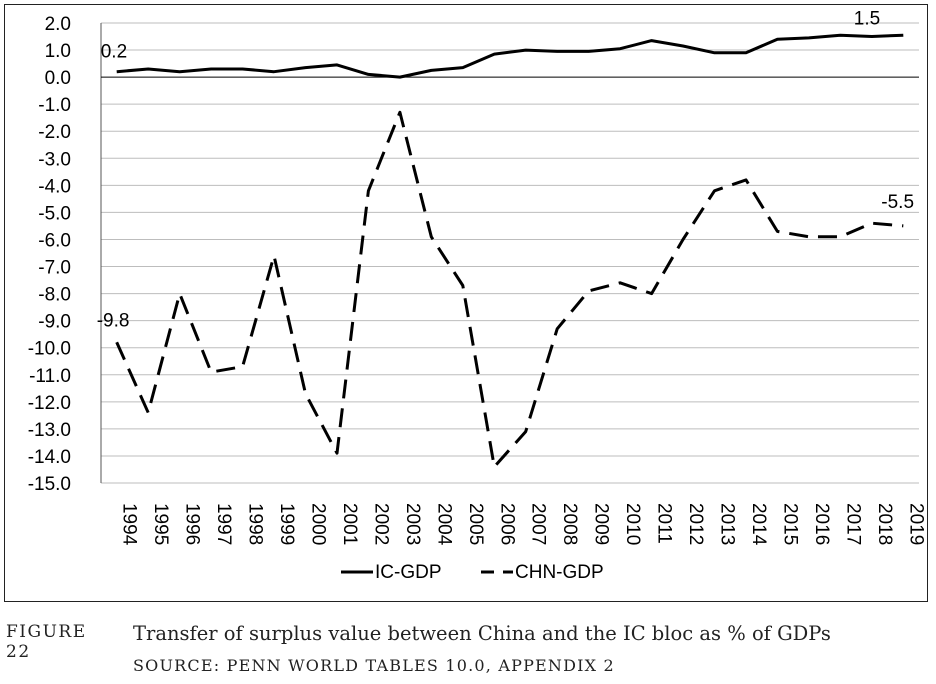 This screenshot has width=936, height=684. I want to click on y-tick-label: -2.0, so click(54, 132).